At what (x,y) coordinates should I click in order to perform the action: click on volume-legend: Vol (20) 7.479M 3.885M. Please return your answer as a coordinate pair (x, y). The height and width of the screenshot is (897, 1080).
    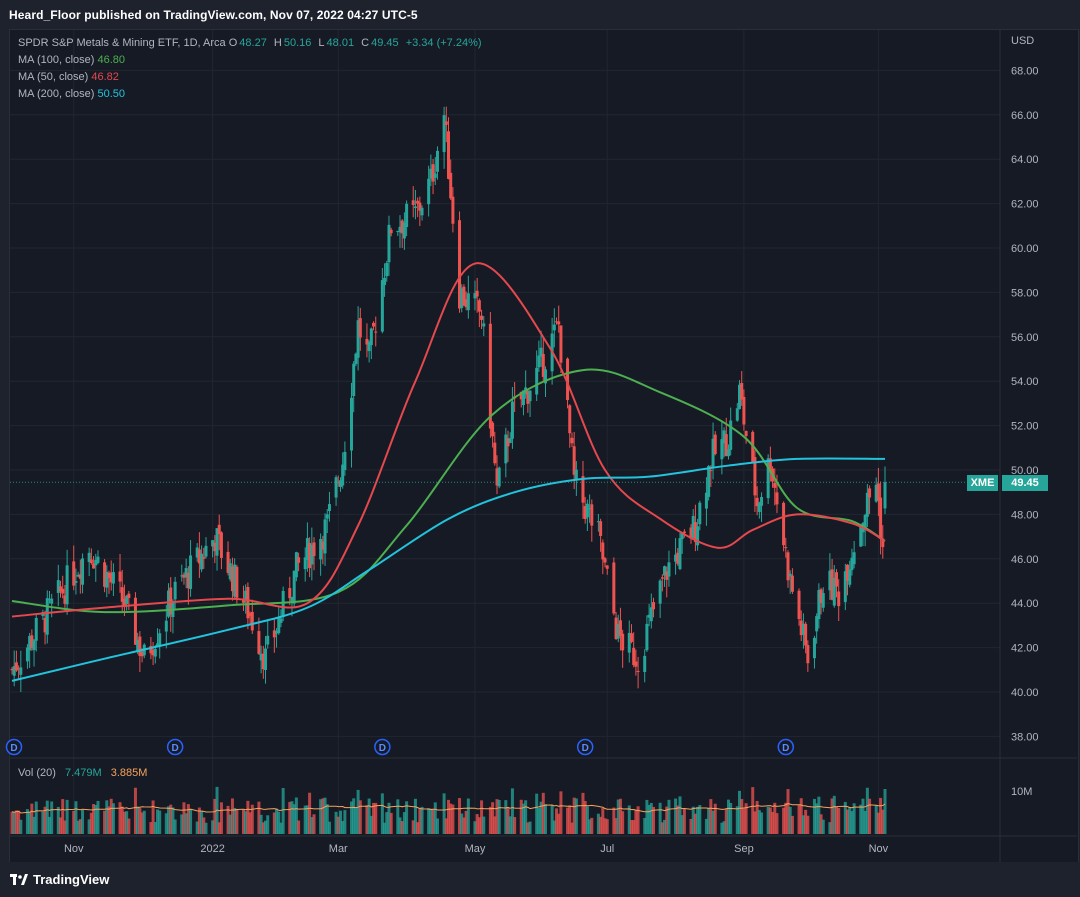
    Looking at the image, I should click on (82, 773).